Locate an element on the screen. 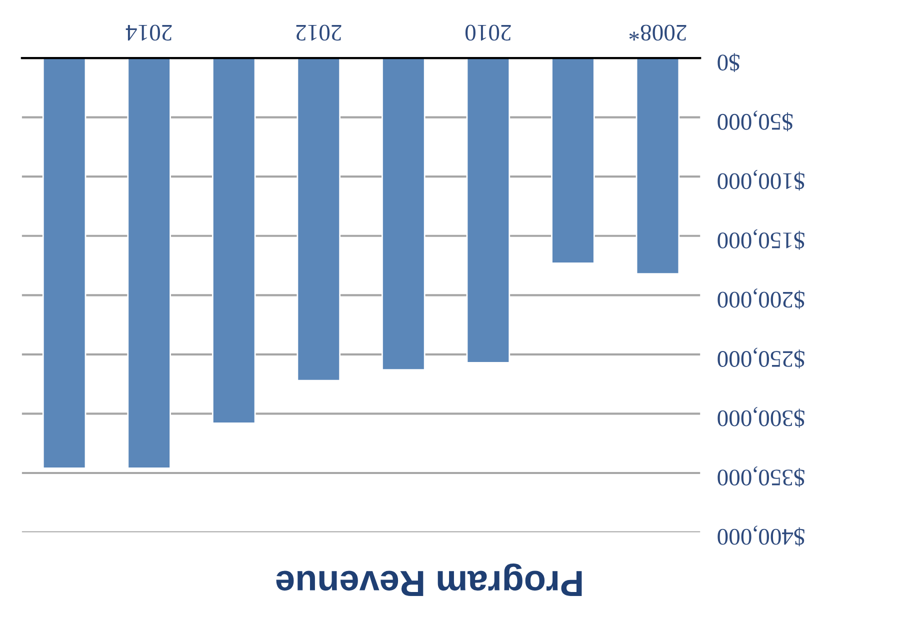 The width and height of the screenshot is (914, 624). y-tick-label: $50,000 is located at coordinates (755, 121).